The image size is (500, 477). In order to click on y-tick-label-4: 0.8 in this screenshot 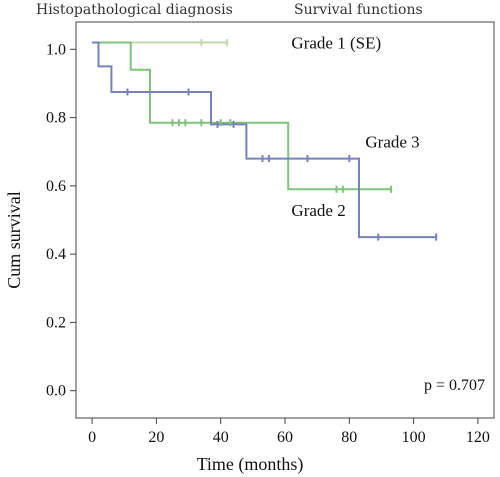, I will do `click(56, 118)`.